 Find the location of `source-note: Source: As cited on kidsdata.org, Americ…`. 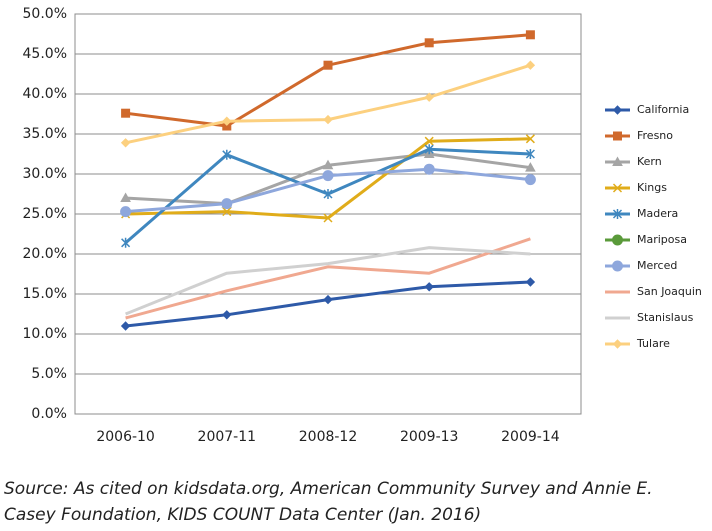

source-note: Source: As cited on kidsdata.org, Americ… is located at coordinates (328, 502).